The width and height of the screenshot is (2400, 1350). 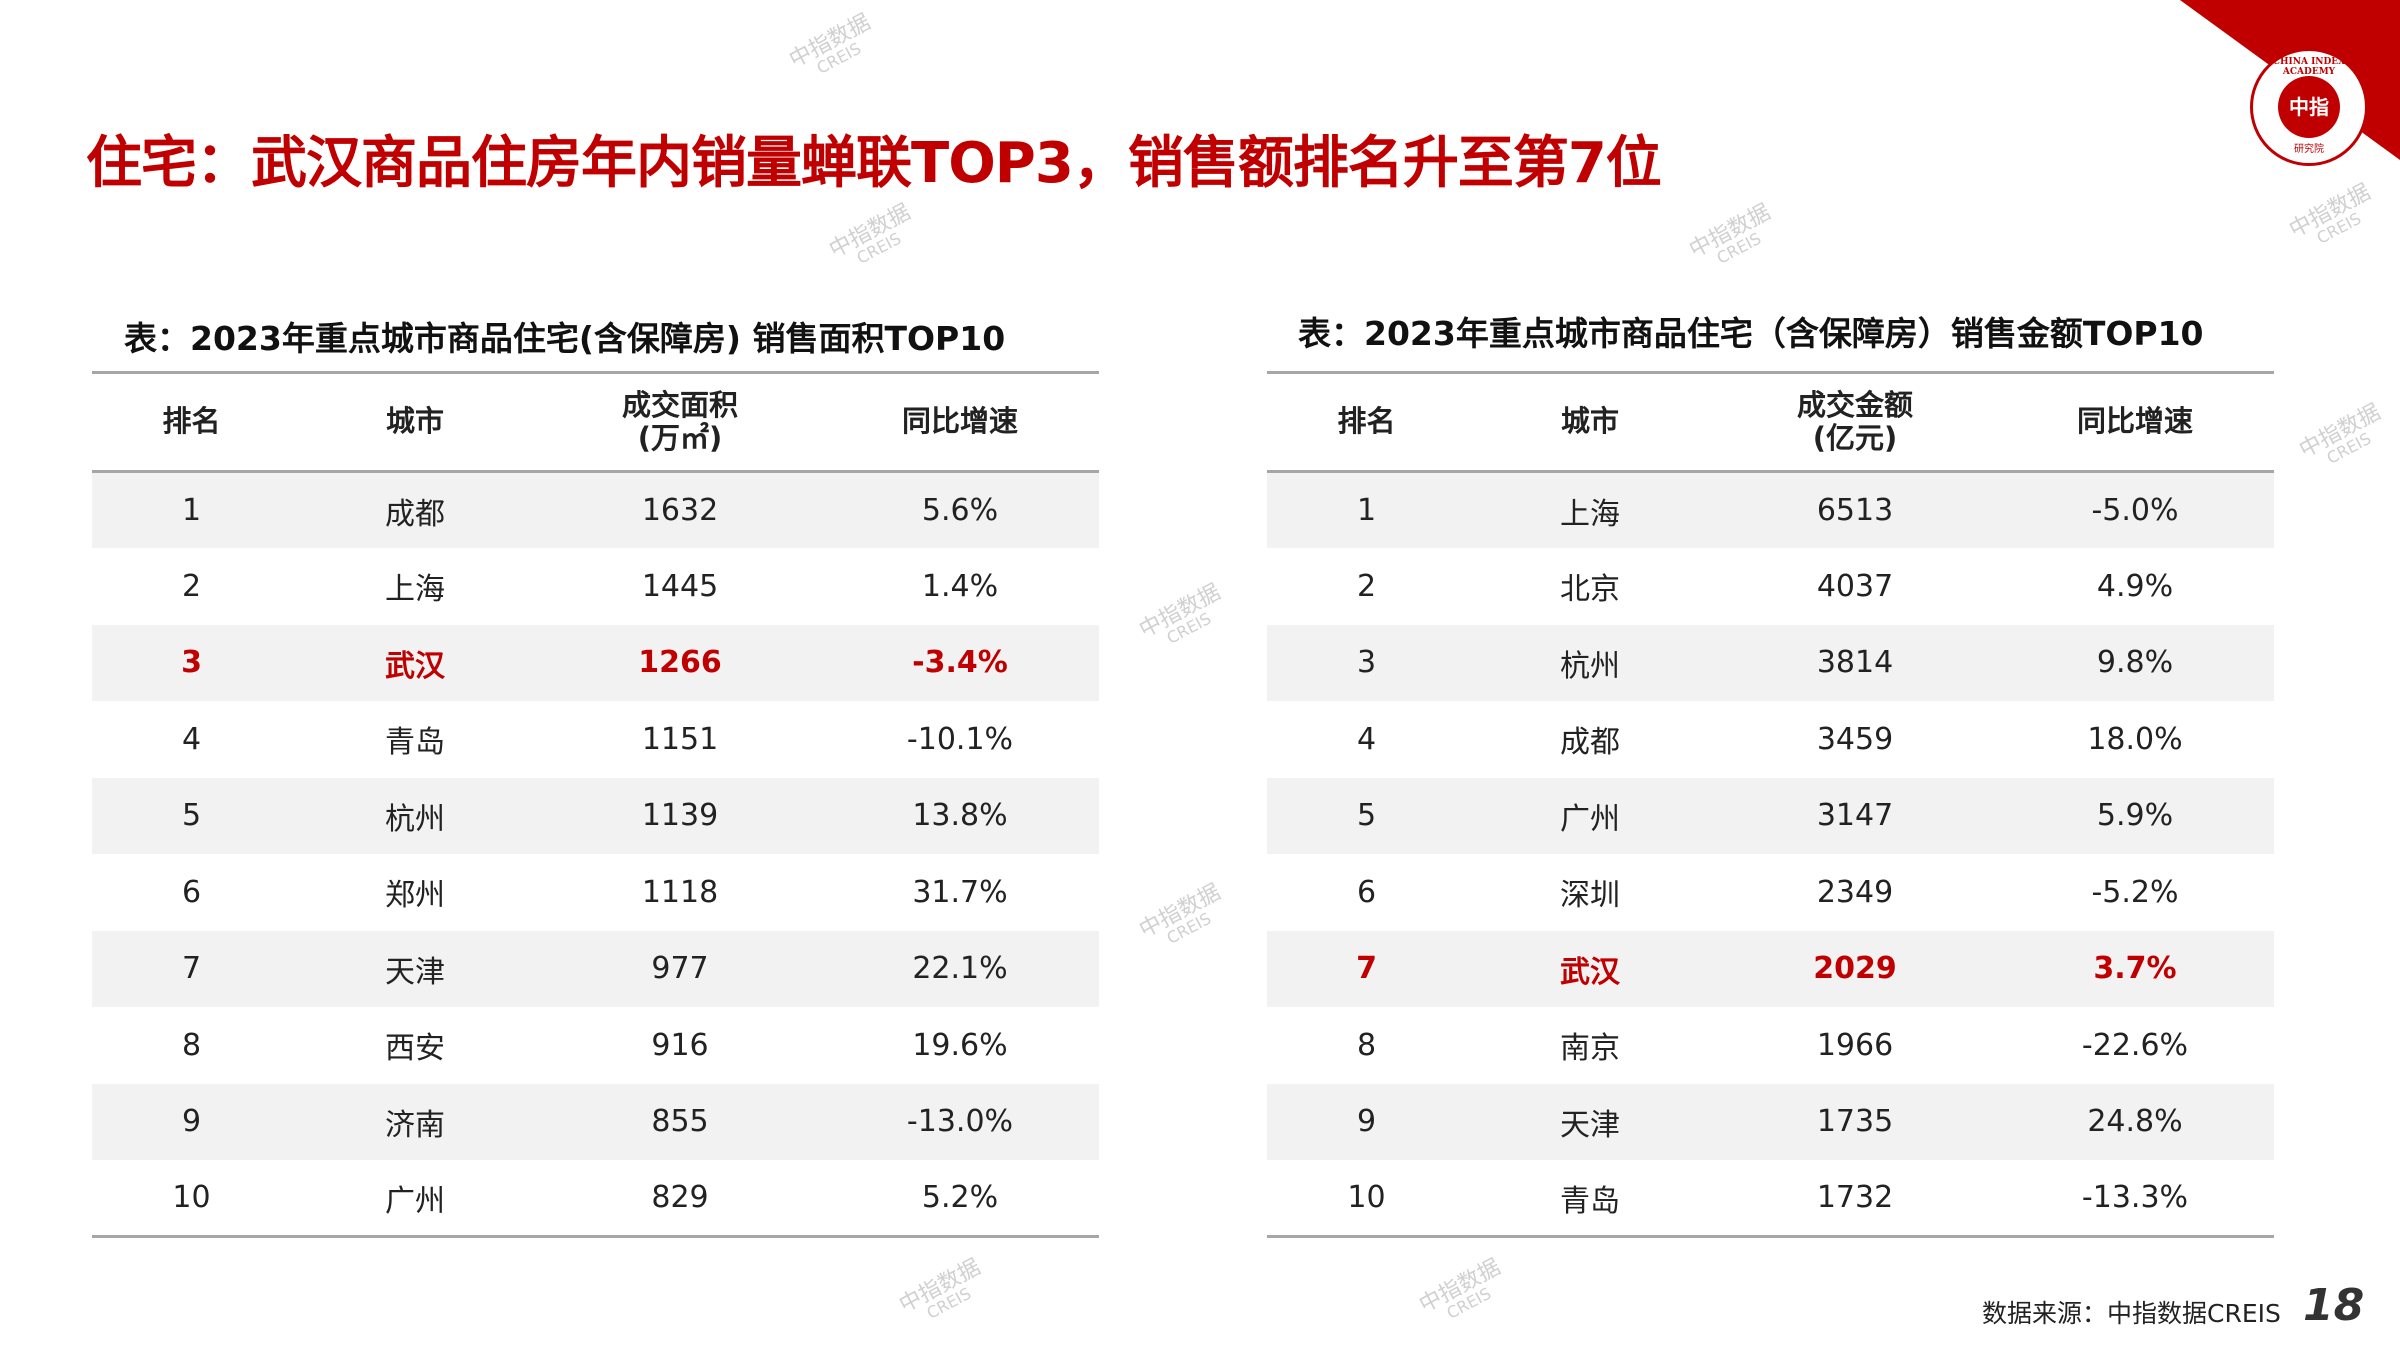 What do you see at coordinates (1366, 968) in the screenshot?
I see `table-cell: 7` at bounding box center [1366, 968].